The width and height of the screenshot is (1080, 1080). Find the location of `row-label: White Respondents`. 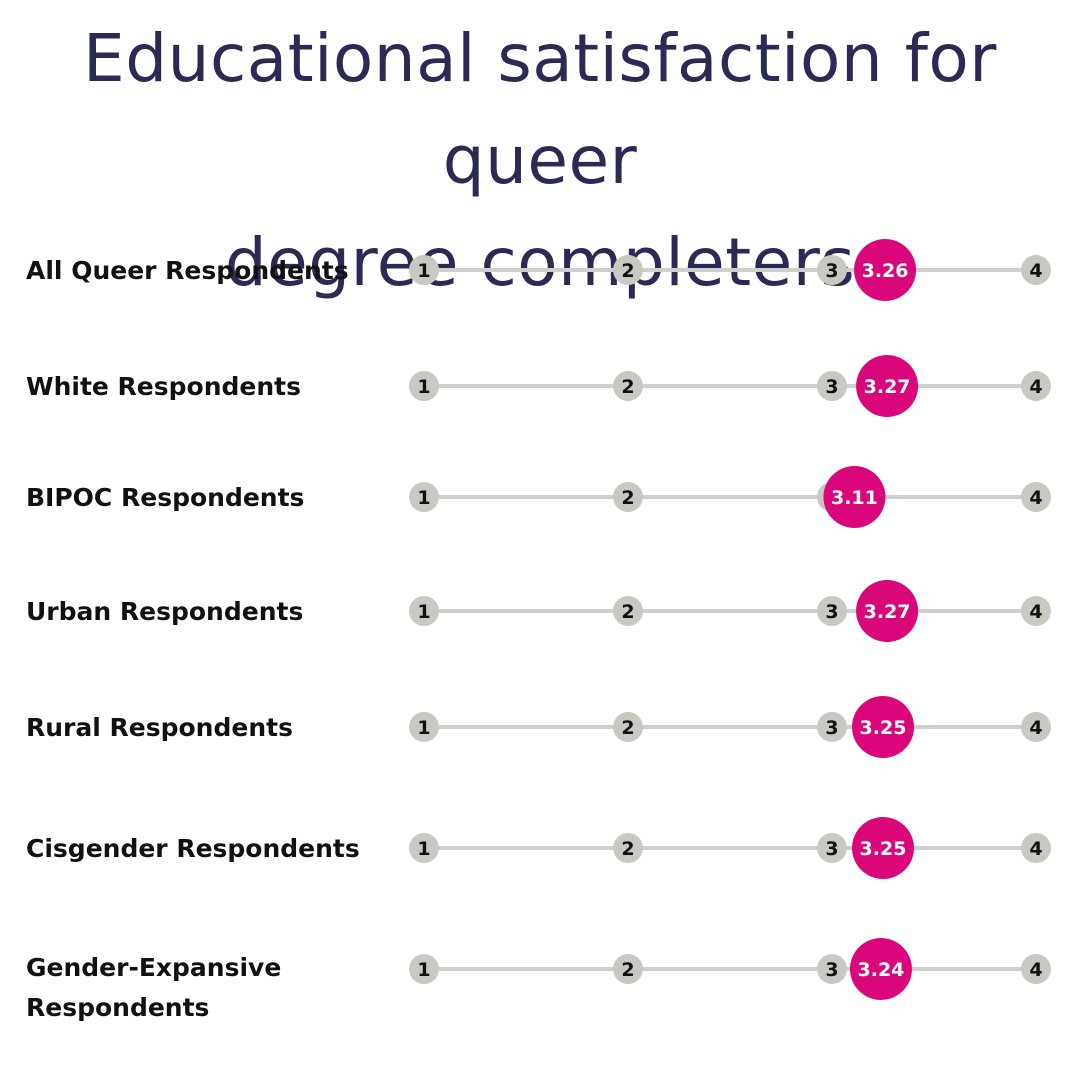

row-label: White Respondents is located at coordinates (163, 386).